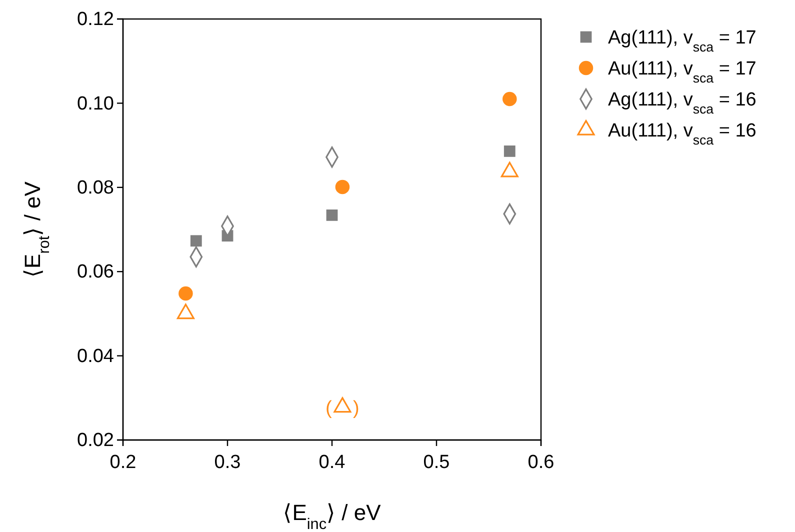 The height and width of the screenshot is (532, 795). I want to click on y-tick-label: 0.04, so click(95, 356).